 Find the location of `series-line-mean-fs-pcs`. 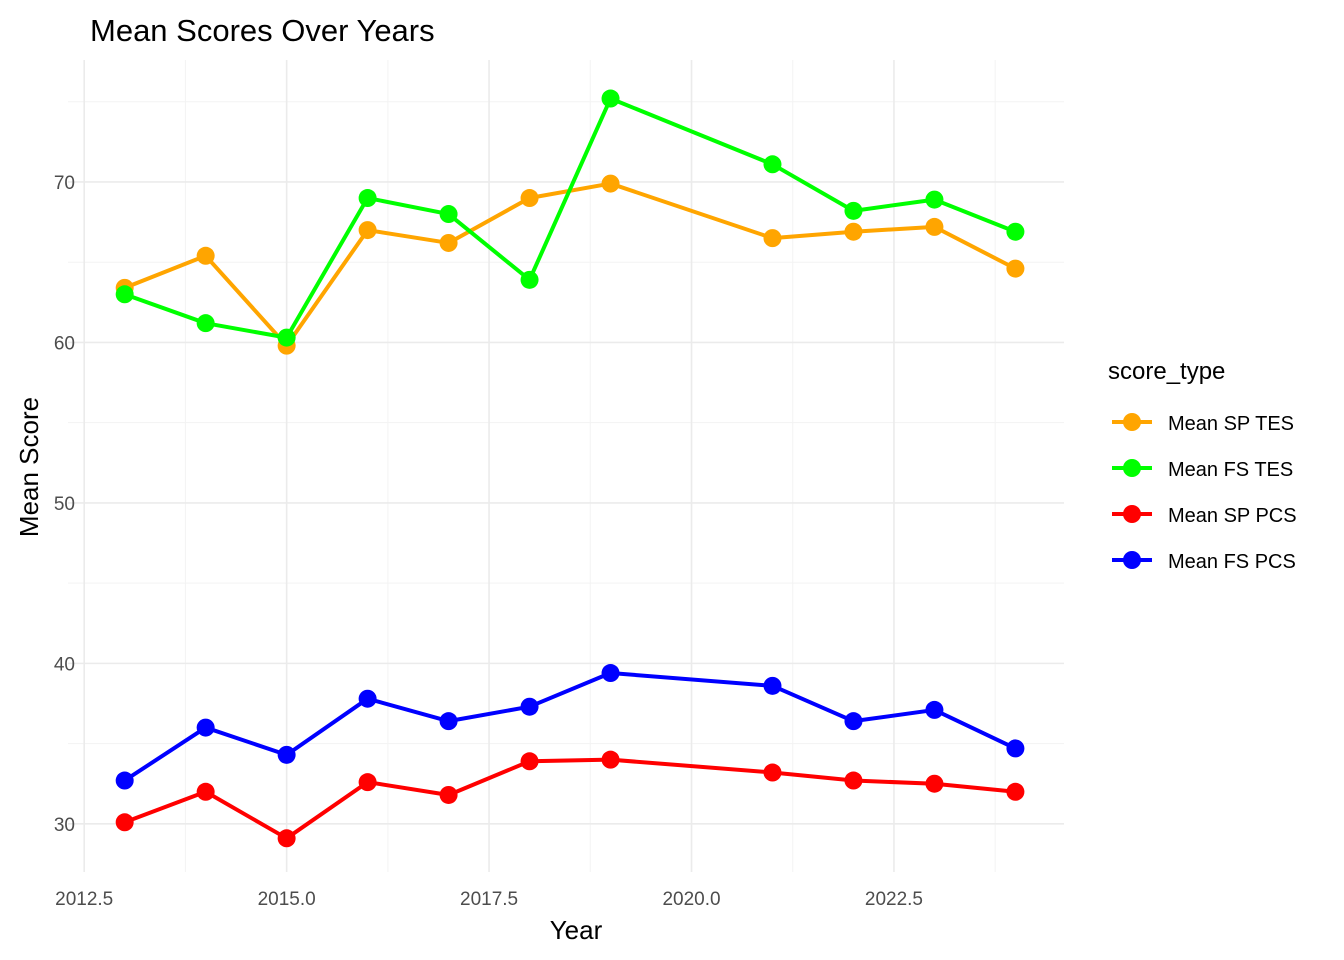

series-line-mean-fs-pcs is located at coordinates (570, 727).